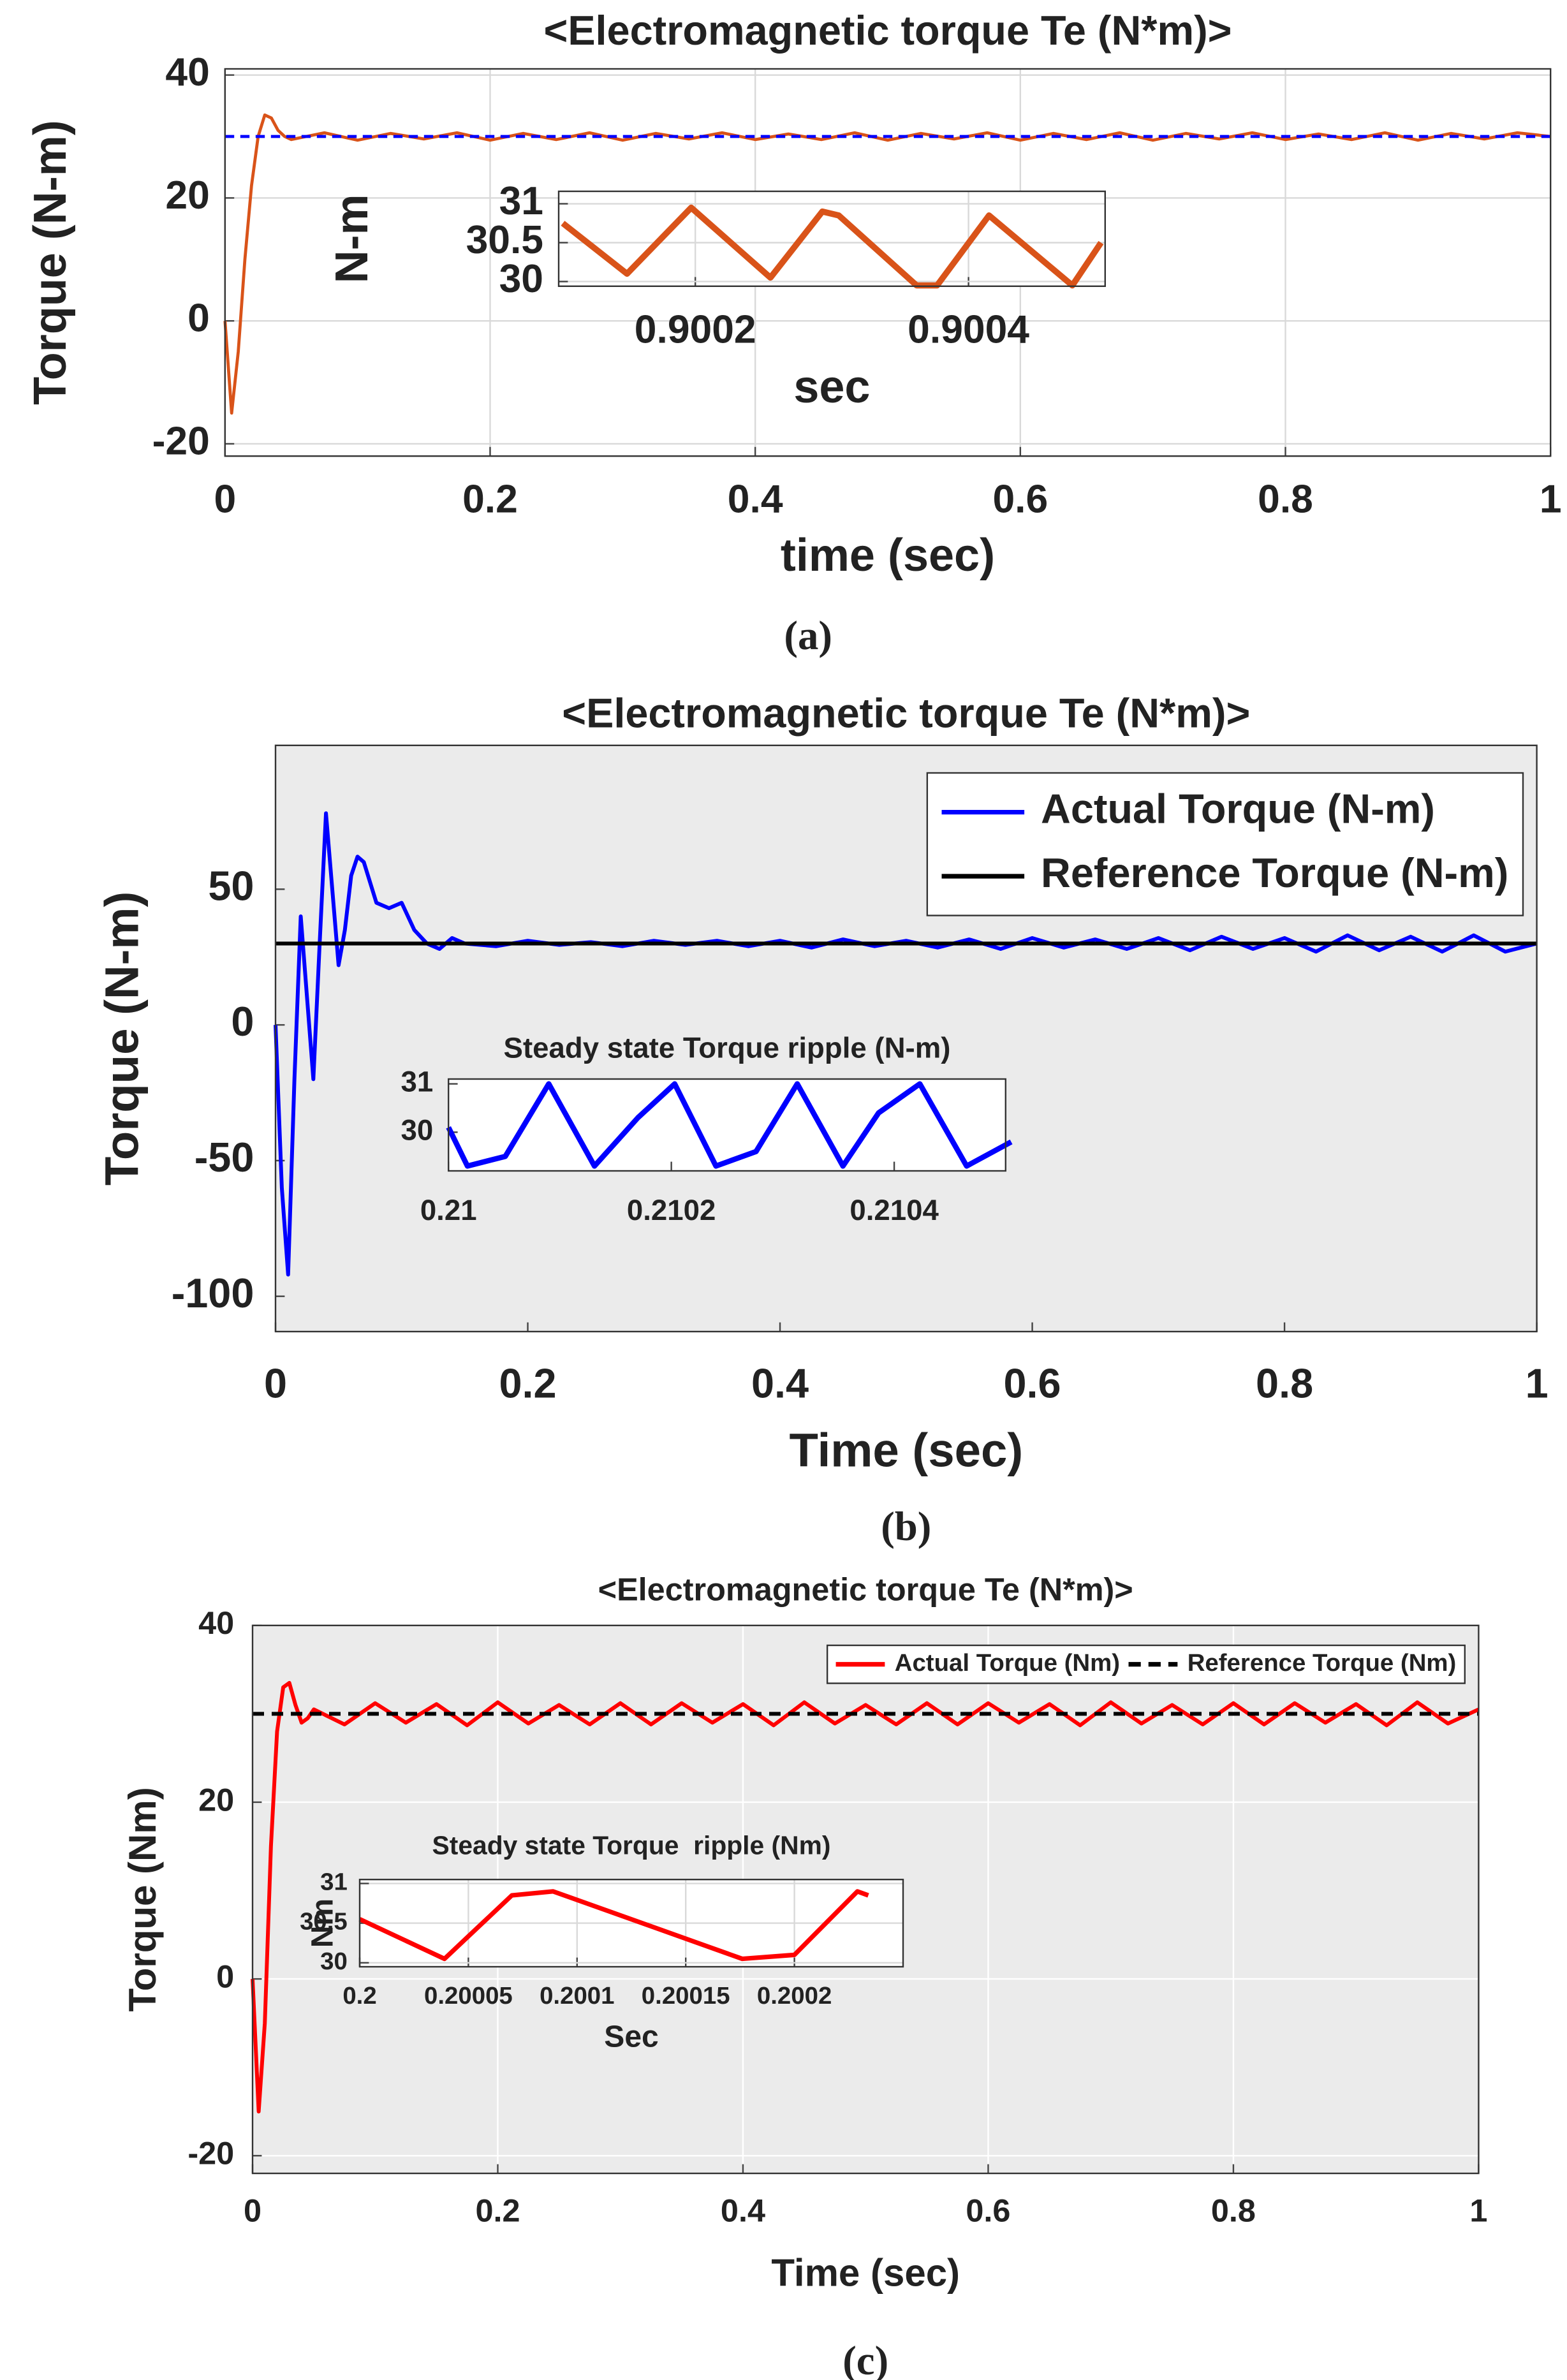 The image size is (1567, 2380). I want to click on chart-title: Steady state Torque ripple (N-m), so click(727, 1047).